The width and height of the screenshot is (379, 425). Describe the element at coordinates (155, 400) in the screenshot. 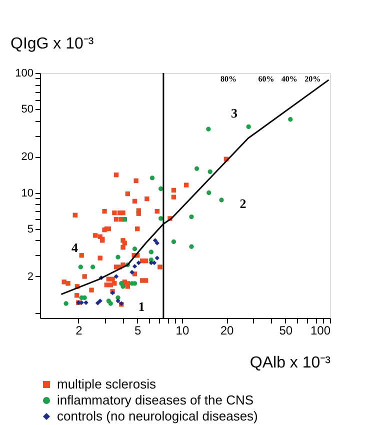

I see `legend-label: inflammatory diseases of the CNS` at that location.